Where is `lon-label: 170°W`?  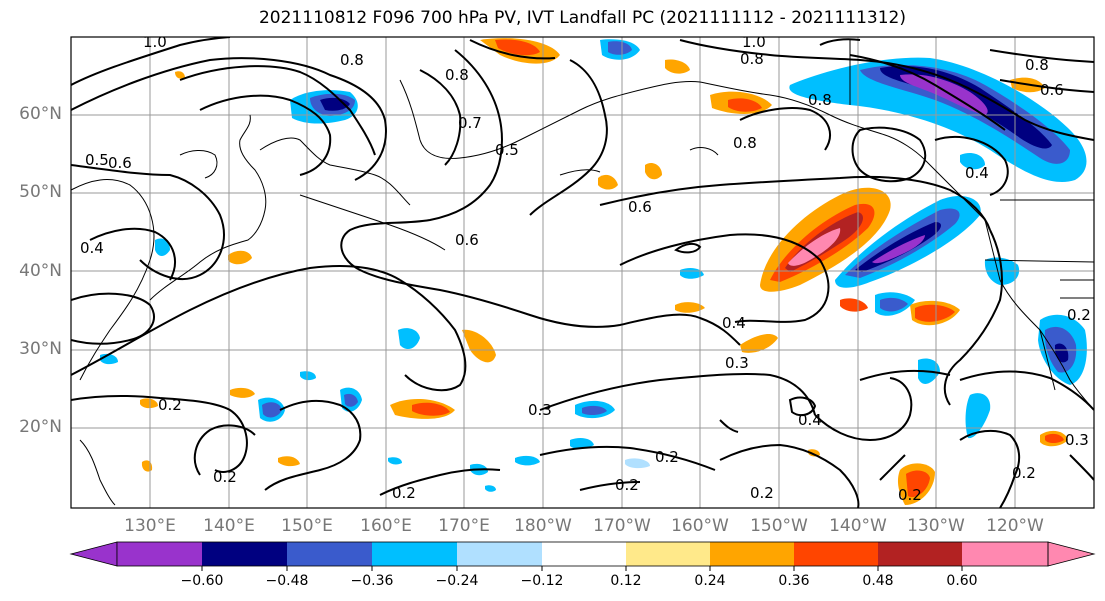 lon-label: 170°W is located at coordinates (622, 526).